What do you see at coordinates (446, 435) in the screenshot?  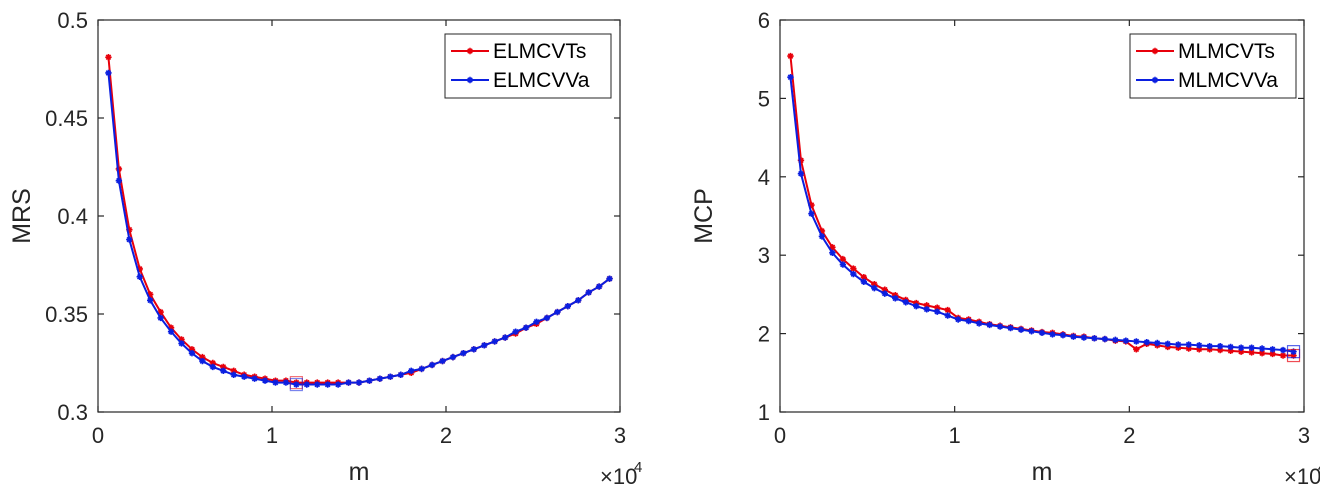 I see `chart0-x-tick-label: 2` at bounding box center [446, 435].